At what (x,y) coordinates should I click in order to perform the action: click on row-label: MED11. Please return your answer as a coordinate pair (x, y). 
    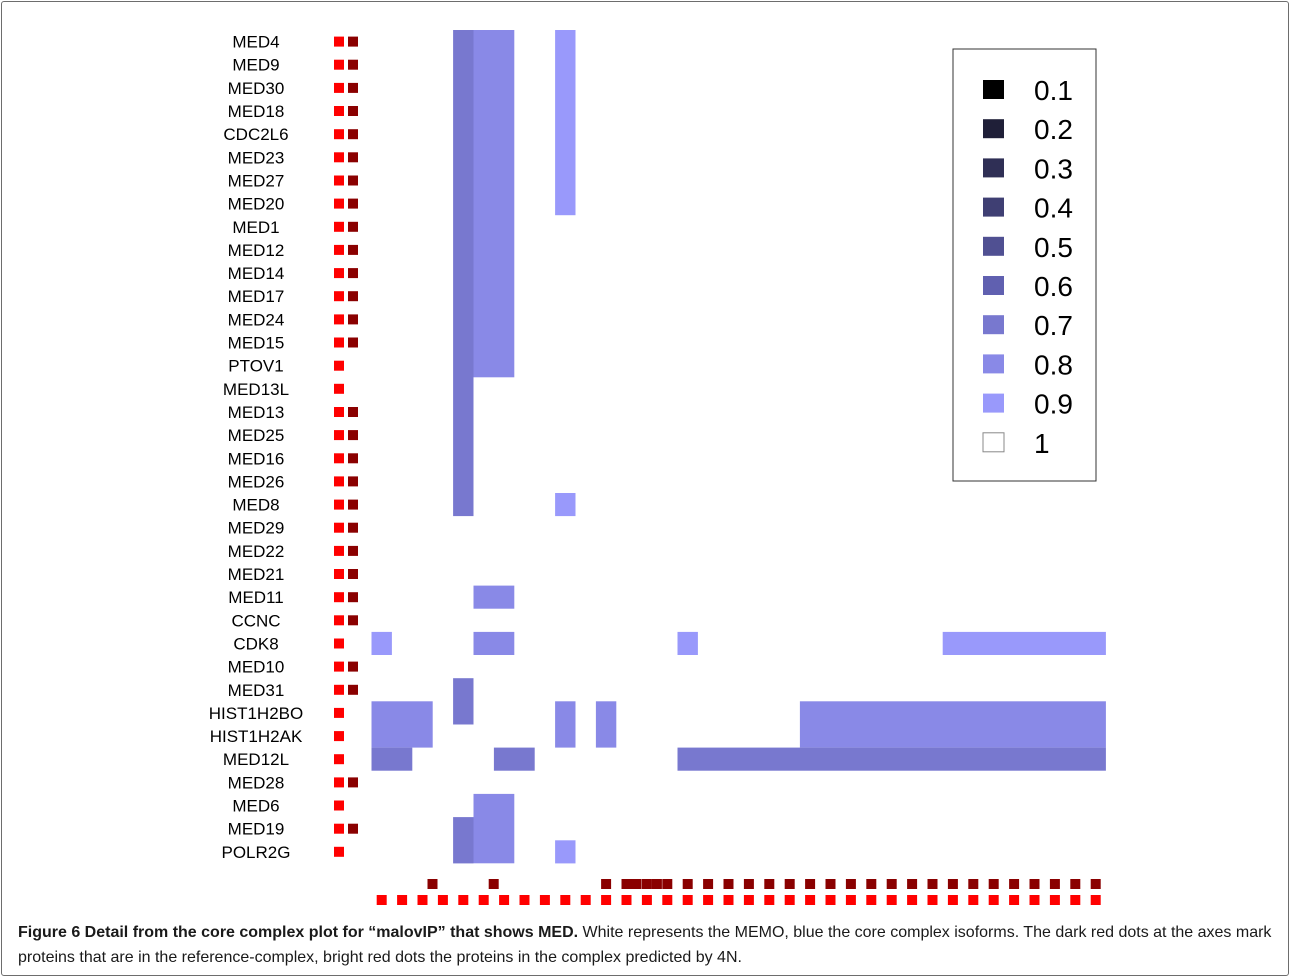
    Looking at the image, I should click on (255, 597).